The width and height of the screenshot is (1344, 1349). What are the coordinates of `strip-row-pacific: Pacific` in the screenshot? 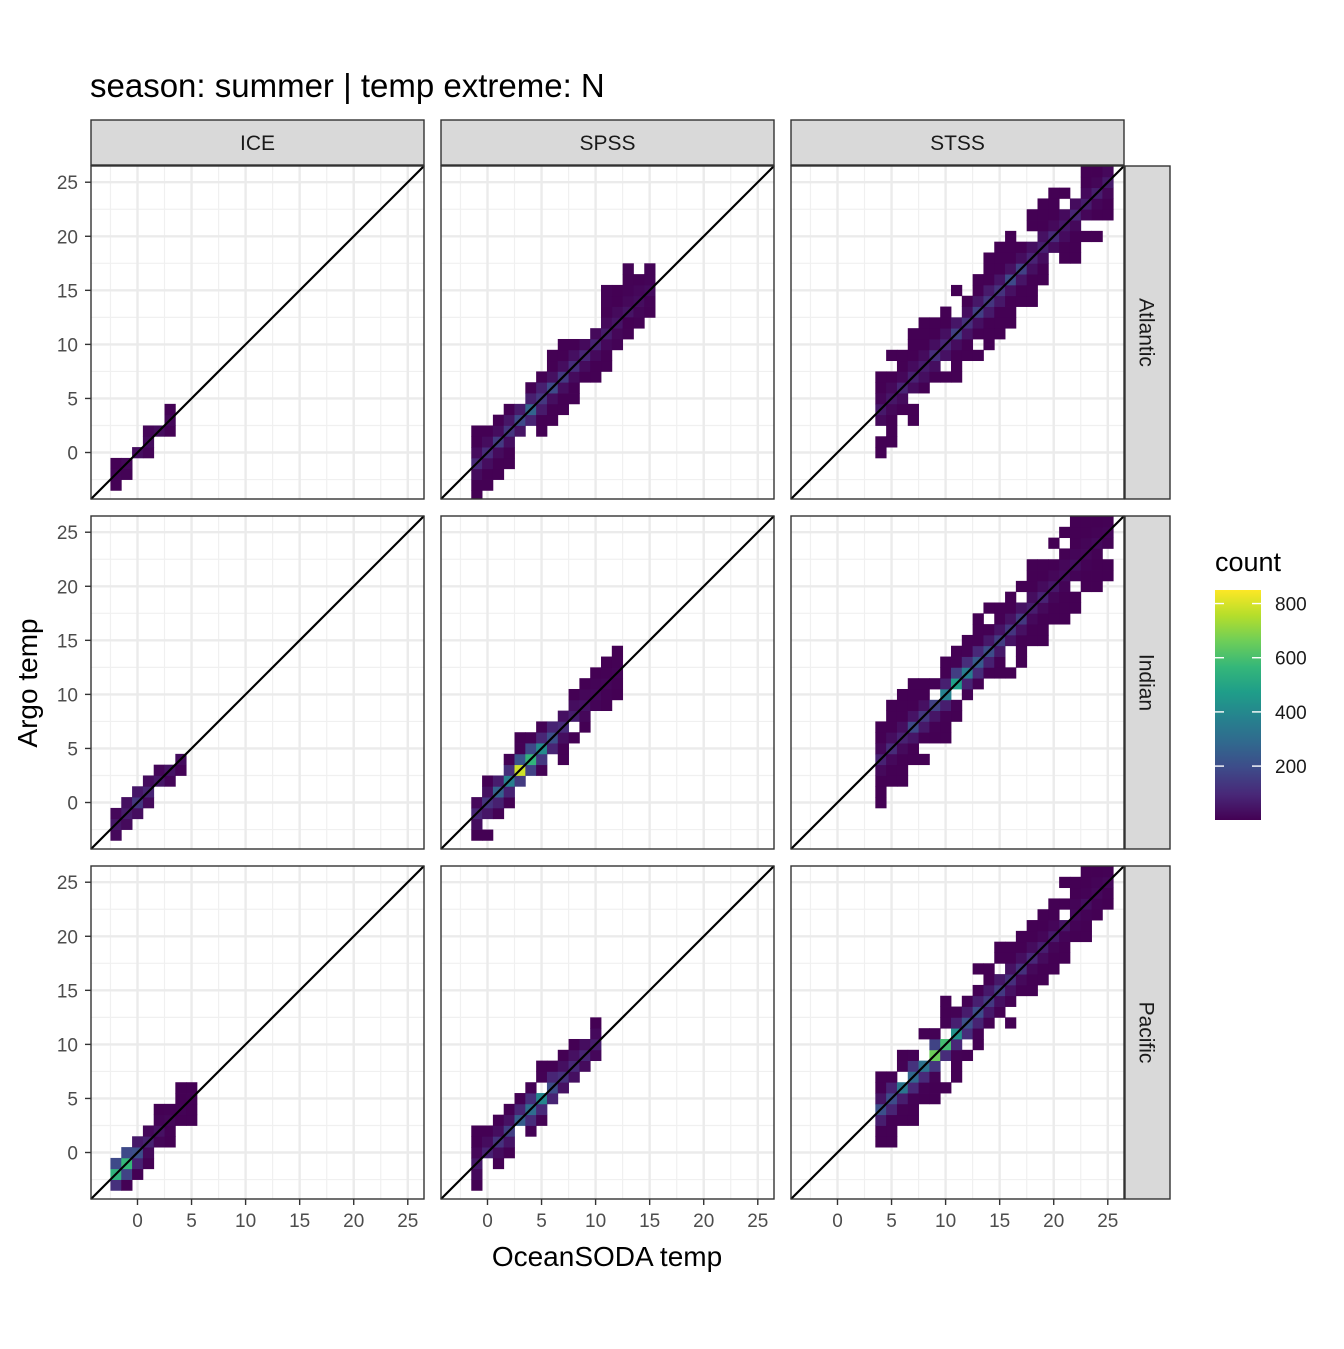 It's located at (1147, 1032).